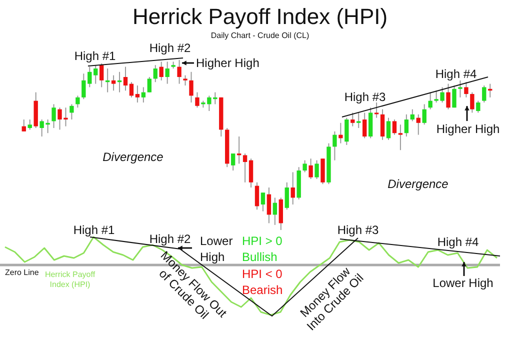 This screenshot has height=345, width=520. Describe the element at coordinates (22, 272) in the screenshot. I see `ref-line-label: Zero Line` at that location.